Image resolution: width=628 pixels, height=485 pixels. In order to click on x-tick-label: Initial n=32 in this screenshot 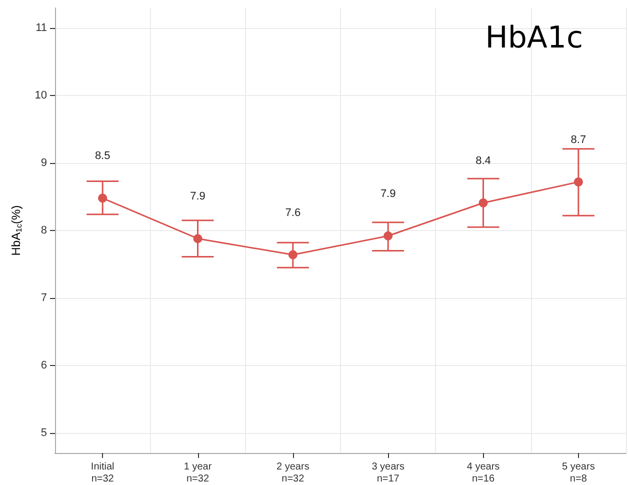, I will do `click(102, 473)`.